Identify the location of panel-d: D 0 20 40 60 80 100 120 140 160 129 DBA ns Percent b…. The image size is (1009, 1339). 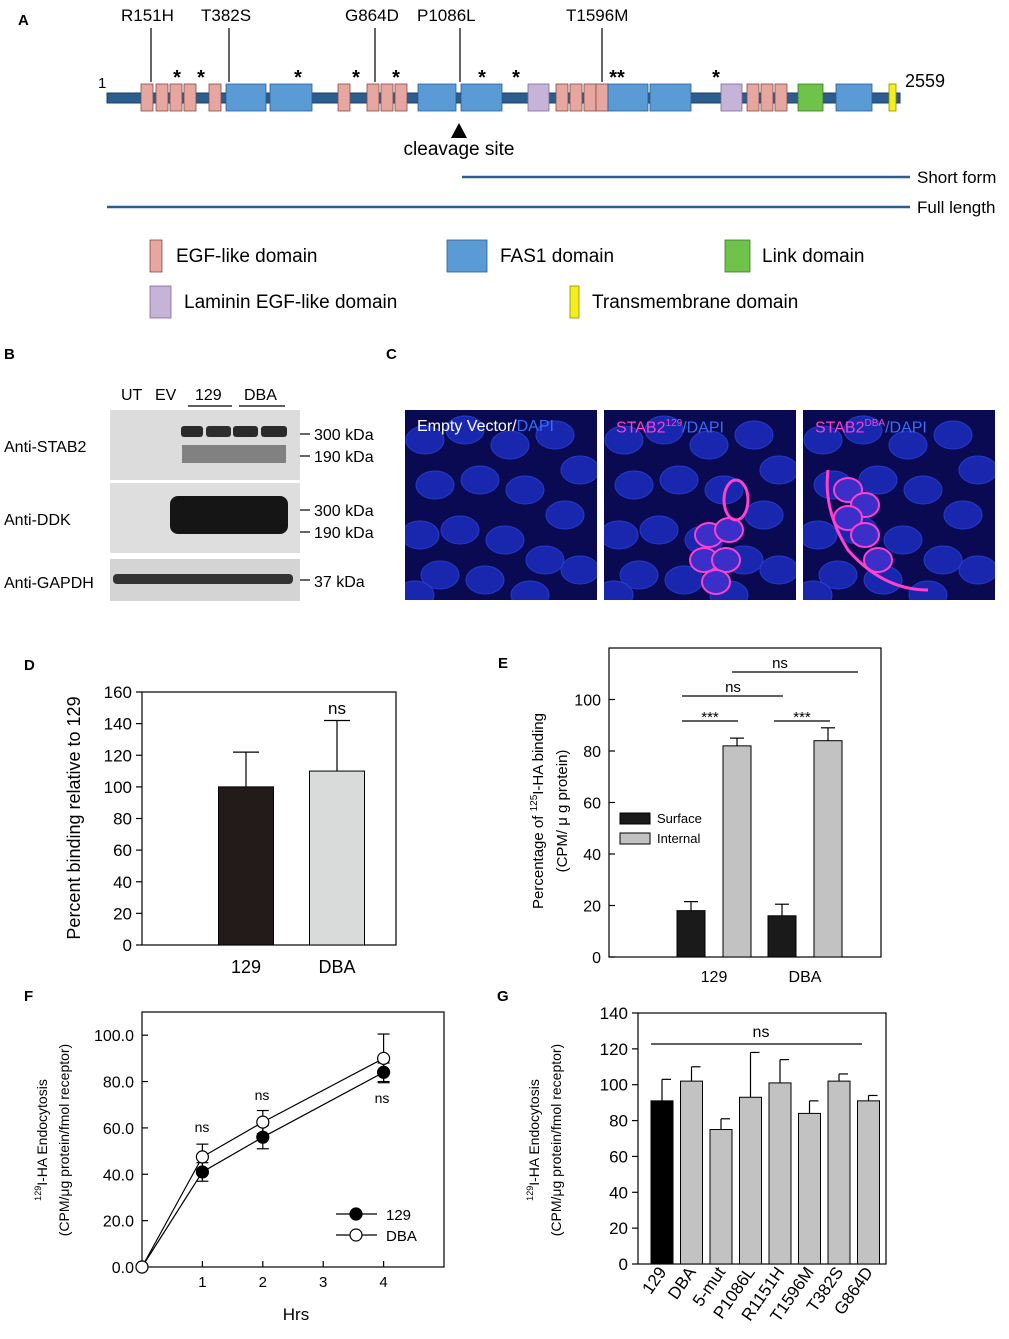
(210, 817).